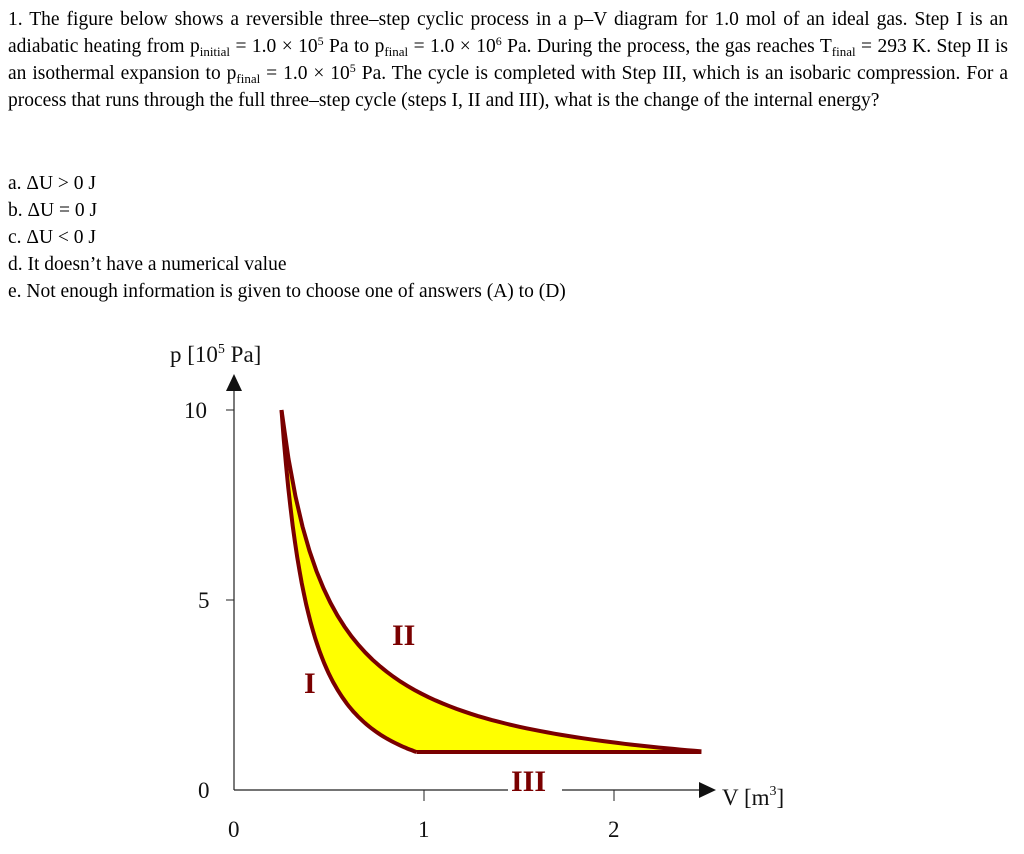 The width and height of the screenshot is (1024, 854). What do you see at coordinates (53, 210) in the screenshot?
I see `option-b: b. ΔU = 0 J` at bounding box center [53, 210].